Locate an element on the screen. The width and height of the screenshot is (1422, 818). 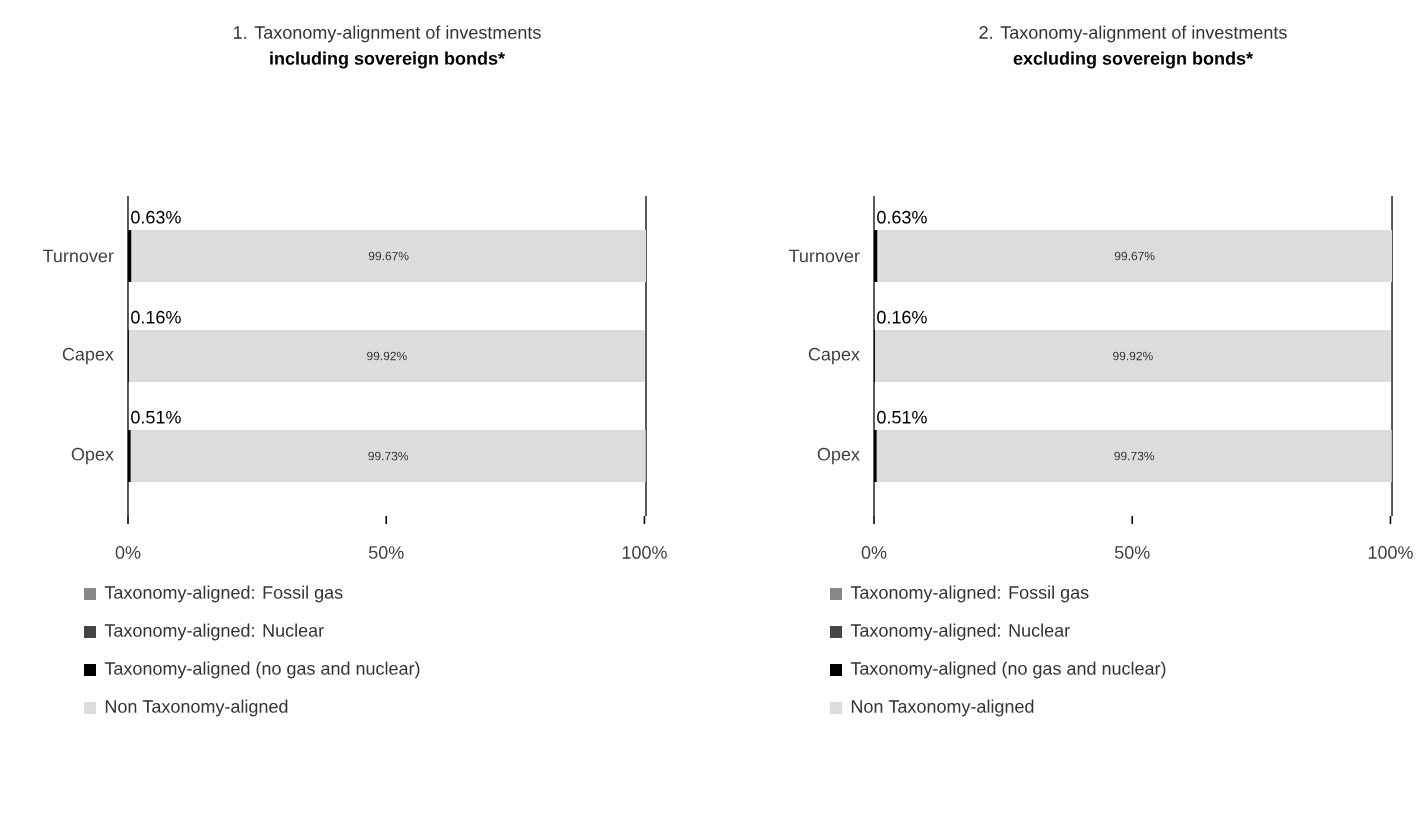
chart-title: 1. Taxonomy-alignment of investments is located at coordinates (387, 34).